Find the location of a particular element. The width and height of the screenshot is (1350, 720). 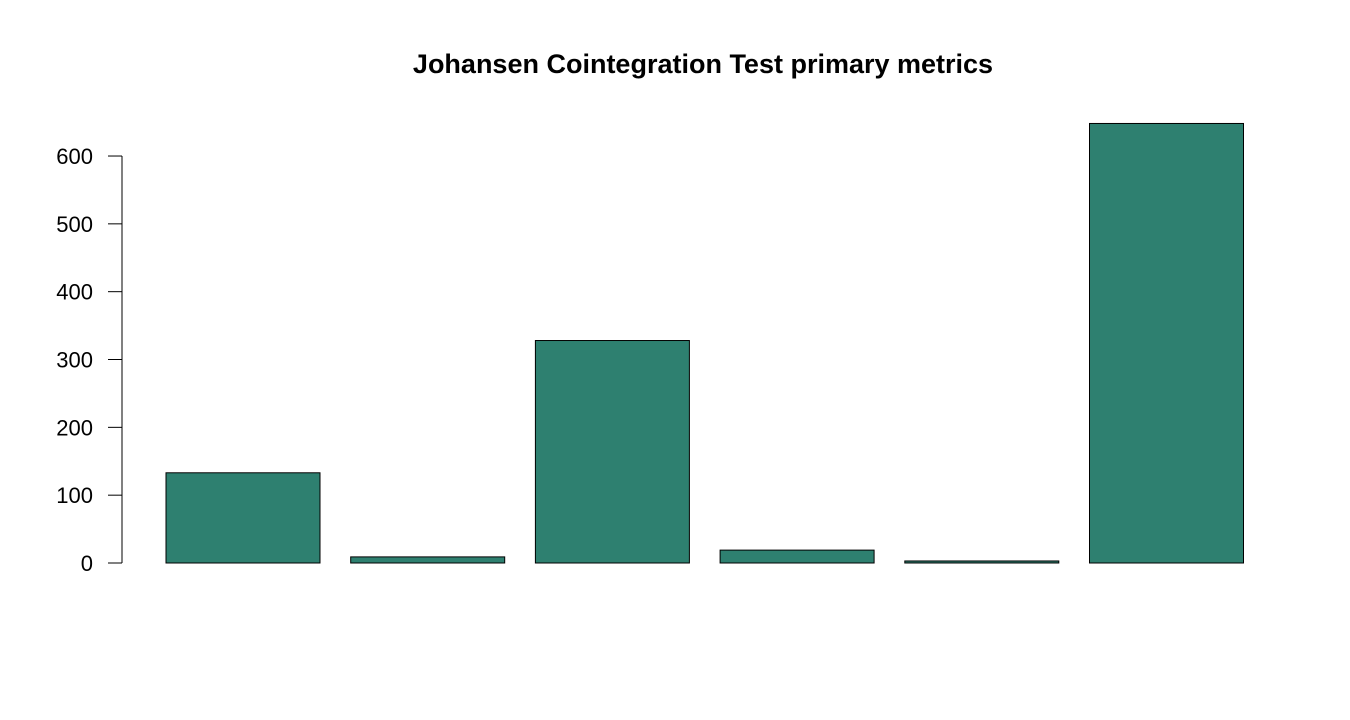

y-tick-label: 500 is located at coordinates (74, 224).